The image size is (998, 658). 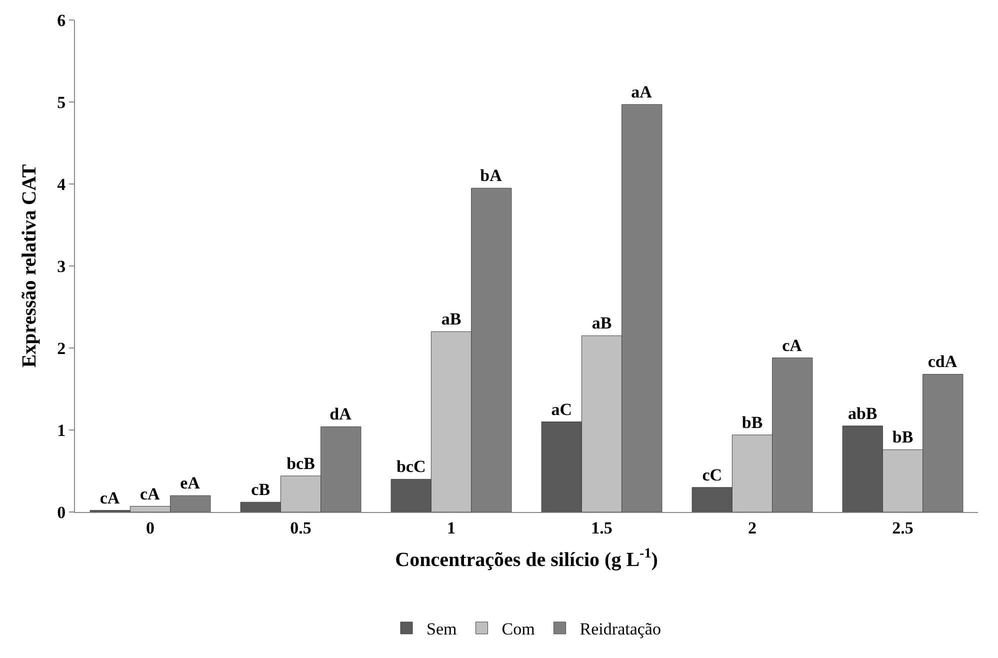 What do you see at coordinates (441, 629) in the screenshot?
I see `legend-label: Sem` at bounding box center [441, 629].